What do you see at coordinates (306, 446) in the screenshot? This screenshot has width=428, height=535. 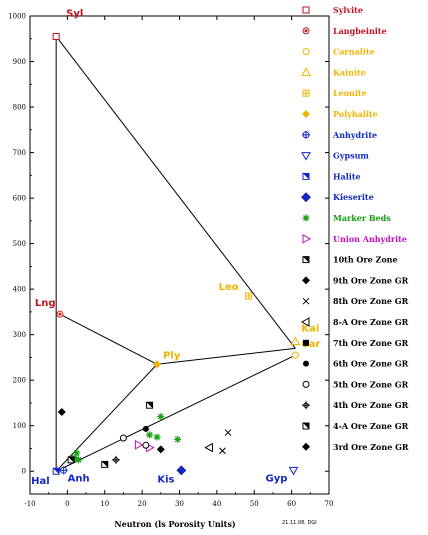 I see `legend-marker-3rd-ore-zone-gr` at bounding box center [306, 446].